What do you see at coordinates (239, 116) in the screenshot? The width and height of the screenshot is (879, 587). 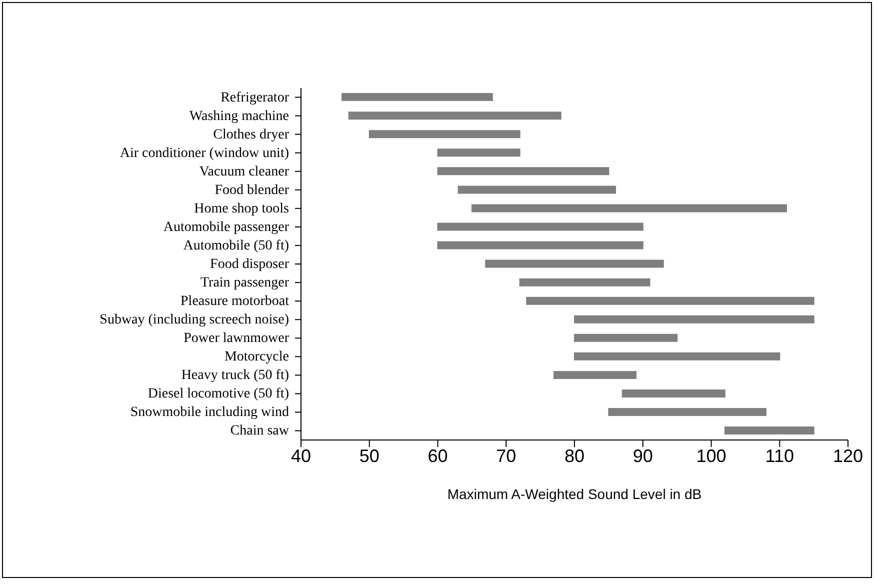 I see `y-tick-label: Washing machine` at bounding box center [239, 116].